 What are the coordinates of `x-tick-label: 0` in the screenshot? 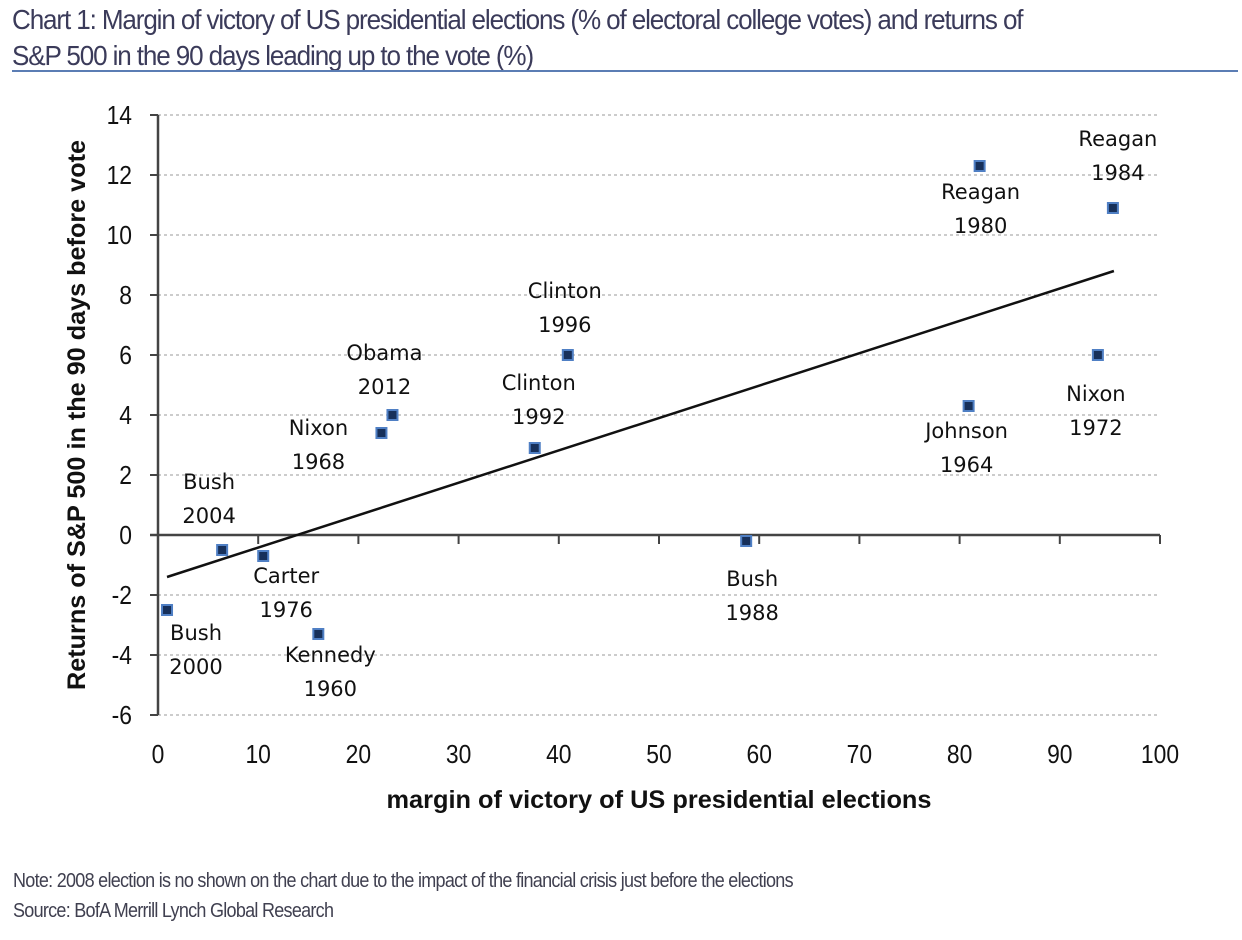 It's located at (158, 755).